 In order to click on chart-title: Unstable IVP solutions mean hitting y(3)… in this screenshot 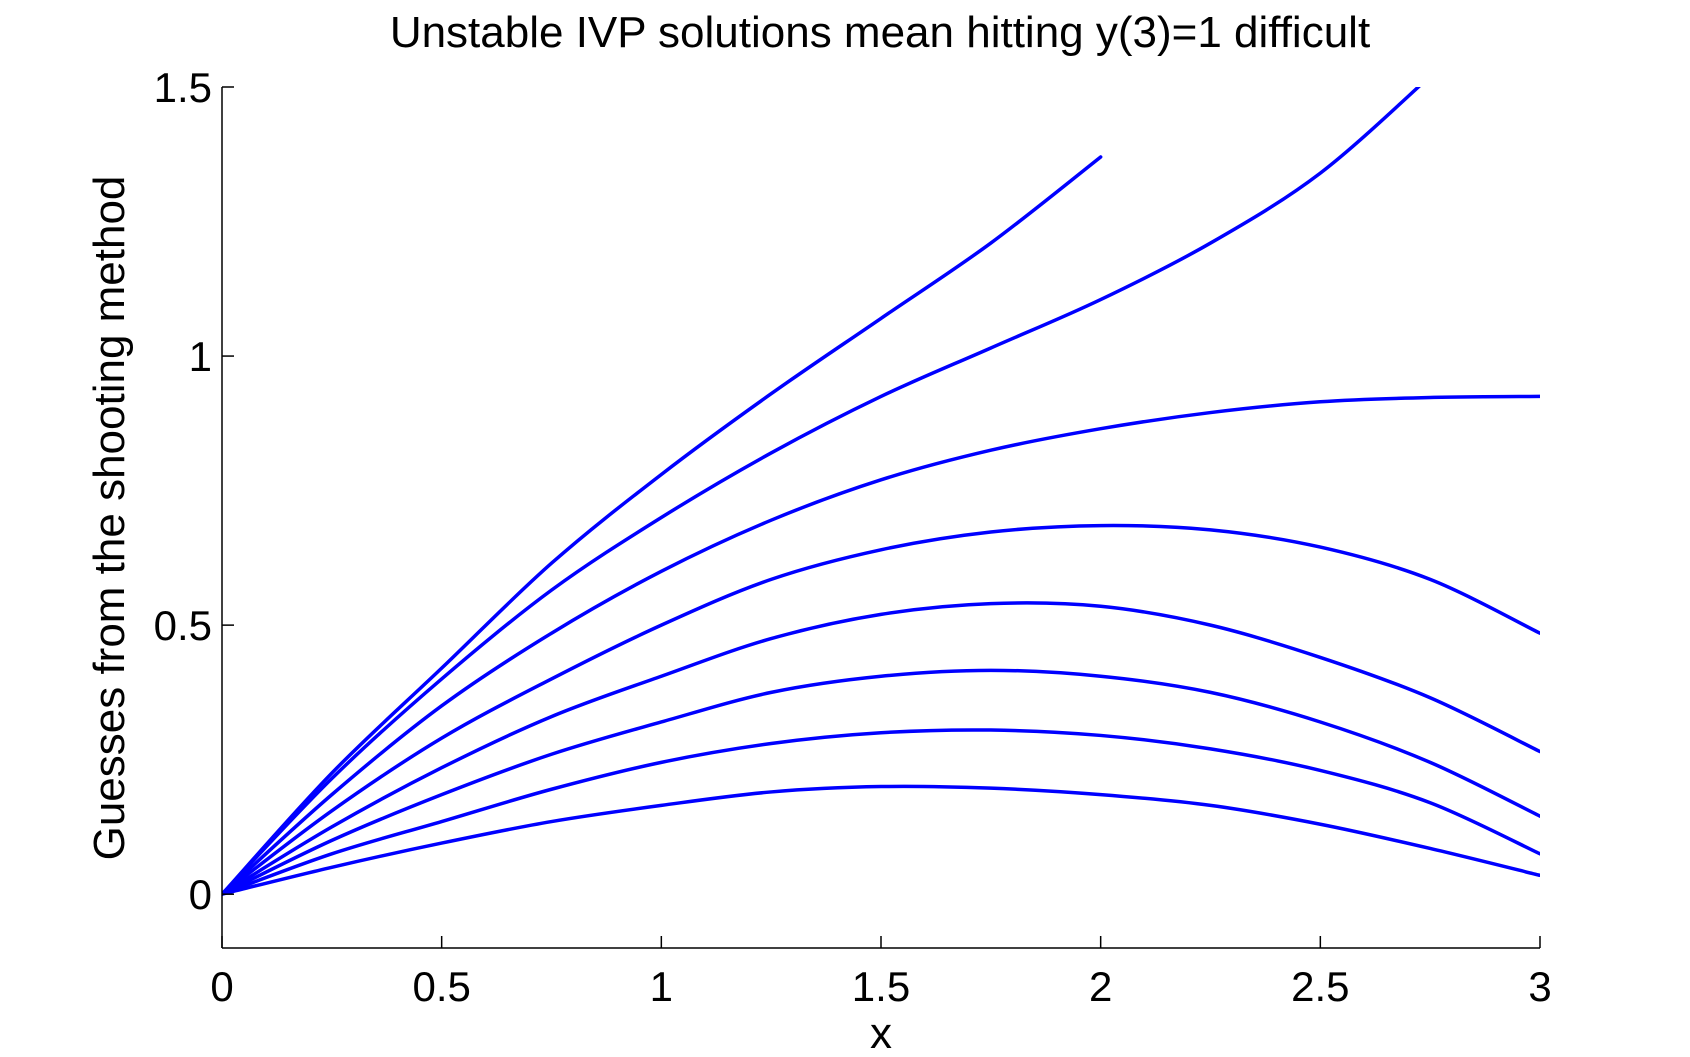, I will do `click(880, 32)`.